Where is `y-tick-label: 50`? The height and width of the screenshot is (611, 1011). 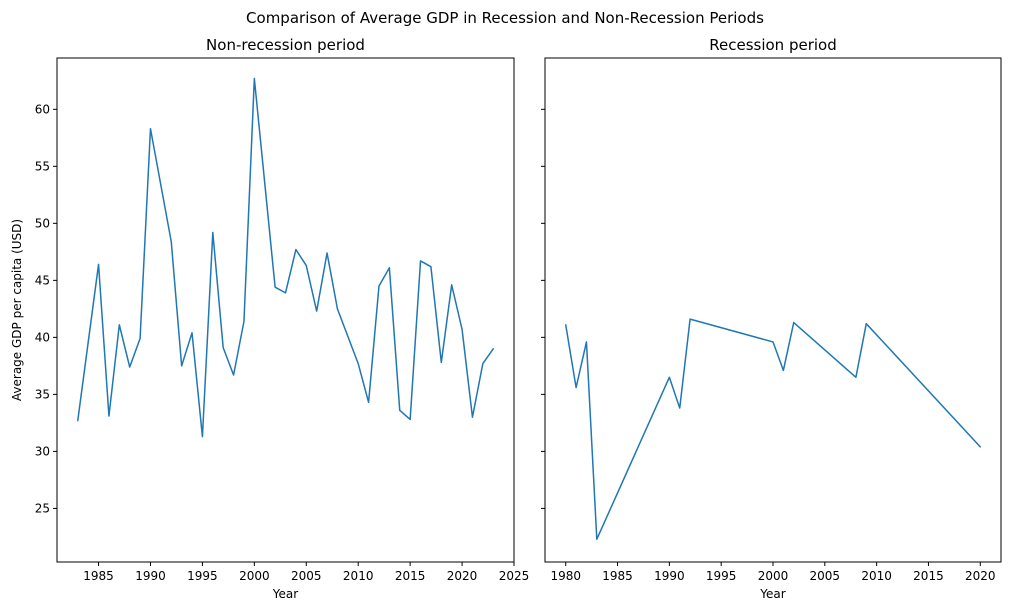 y-tick-label: 50 is located at coordinates (42, 223).